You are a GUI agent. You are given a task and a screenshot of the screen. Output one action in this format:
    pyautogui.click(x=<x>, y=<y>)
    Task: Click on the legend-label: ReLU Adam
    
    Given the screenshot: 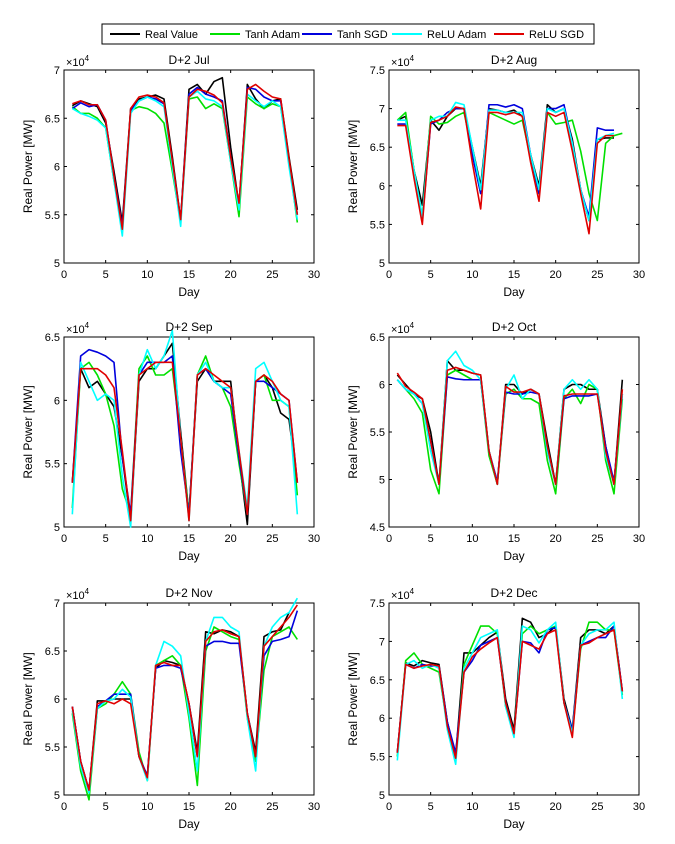 What is the action you would take?
    pyautogui.click(x=456, y=35)
    